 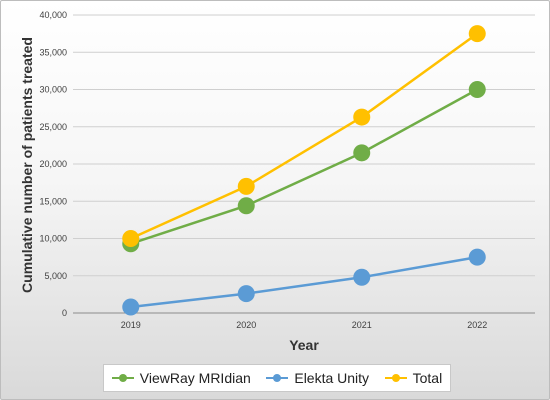 What do you see at coordinates (195, 378) in the screenshot?
I see `legend-label: ViewRay MRIdian` at bounding box center [195, 378].